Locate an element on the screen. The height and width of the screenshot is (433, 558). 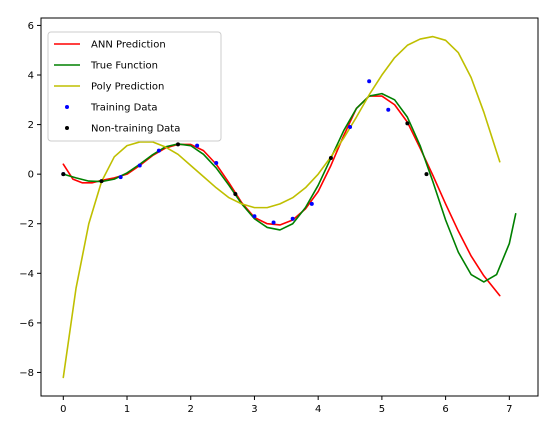
x-tick-label: 2 is located at coordinates (191, 409).